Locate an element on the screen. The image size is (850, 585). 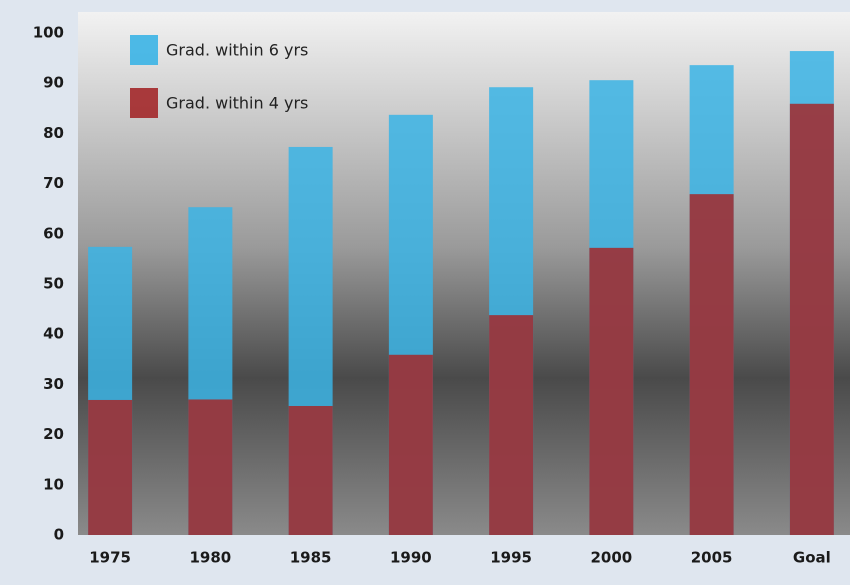
x-tick-label: Goal is located at coordinates (812, 558).